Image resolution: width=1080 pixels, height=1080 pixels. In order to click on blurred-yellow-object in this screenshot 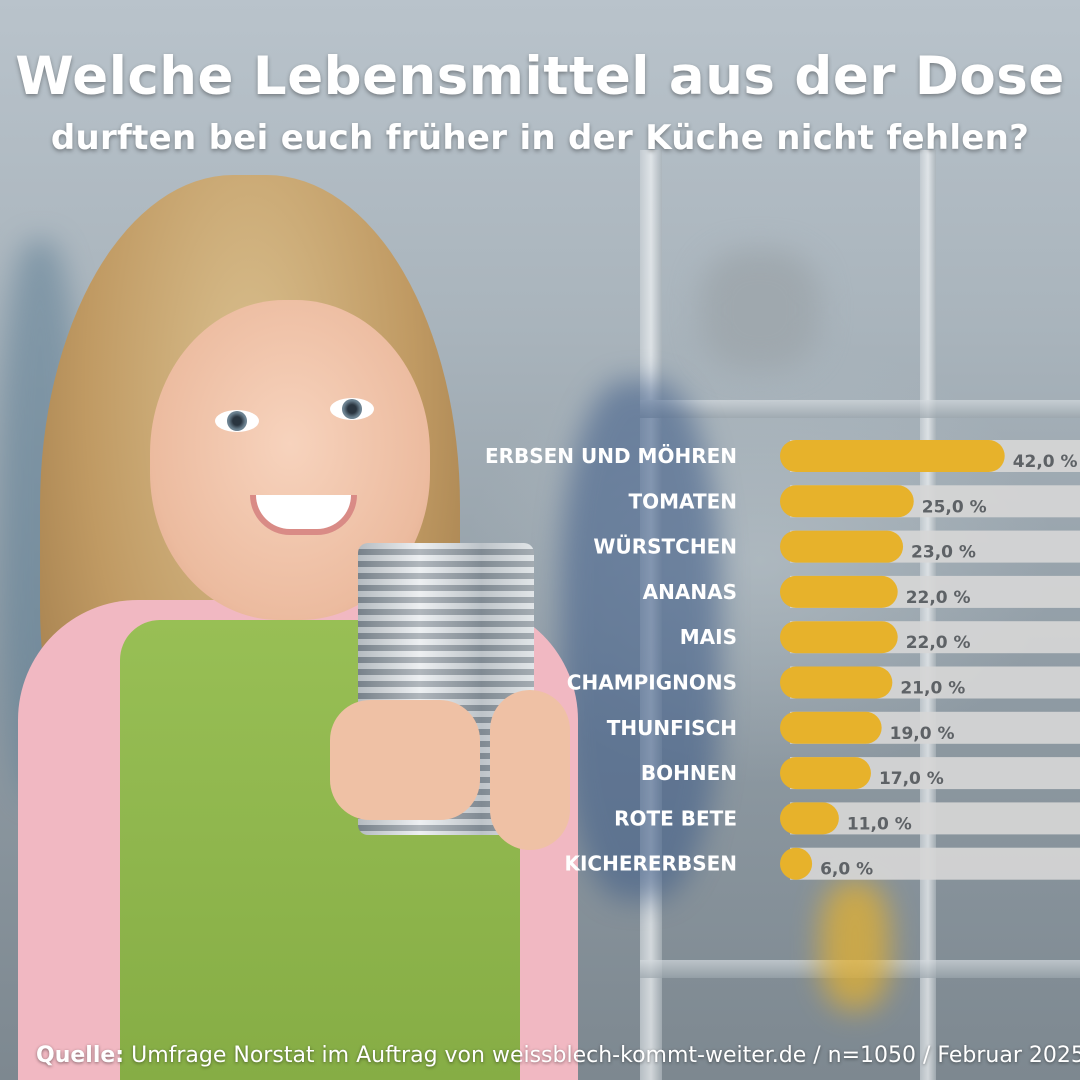, I will do `click(855, 945)`.